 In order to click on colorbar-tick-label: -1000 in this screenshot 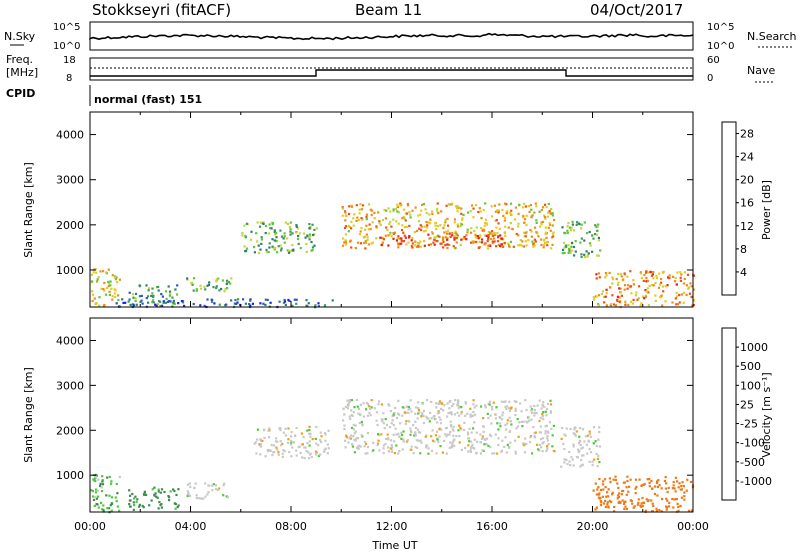, I will do `click(756, 481)`.